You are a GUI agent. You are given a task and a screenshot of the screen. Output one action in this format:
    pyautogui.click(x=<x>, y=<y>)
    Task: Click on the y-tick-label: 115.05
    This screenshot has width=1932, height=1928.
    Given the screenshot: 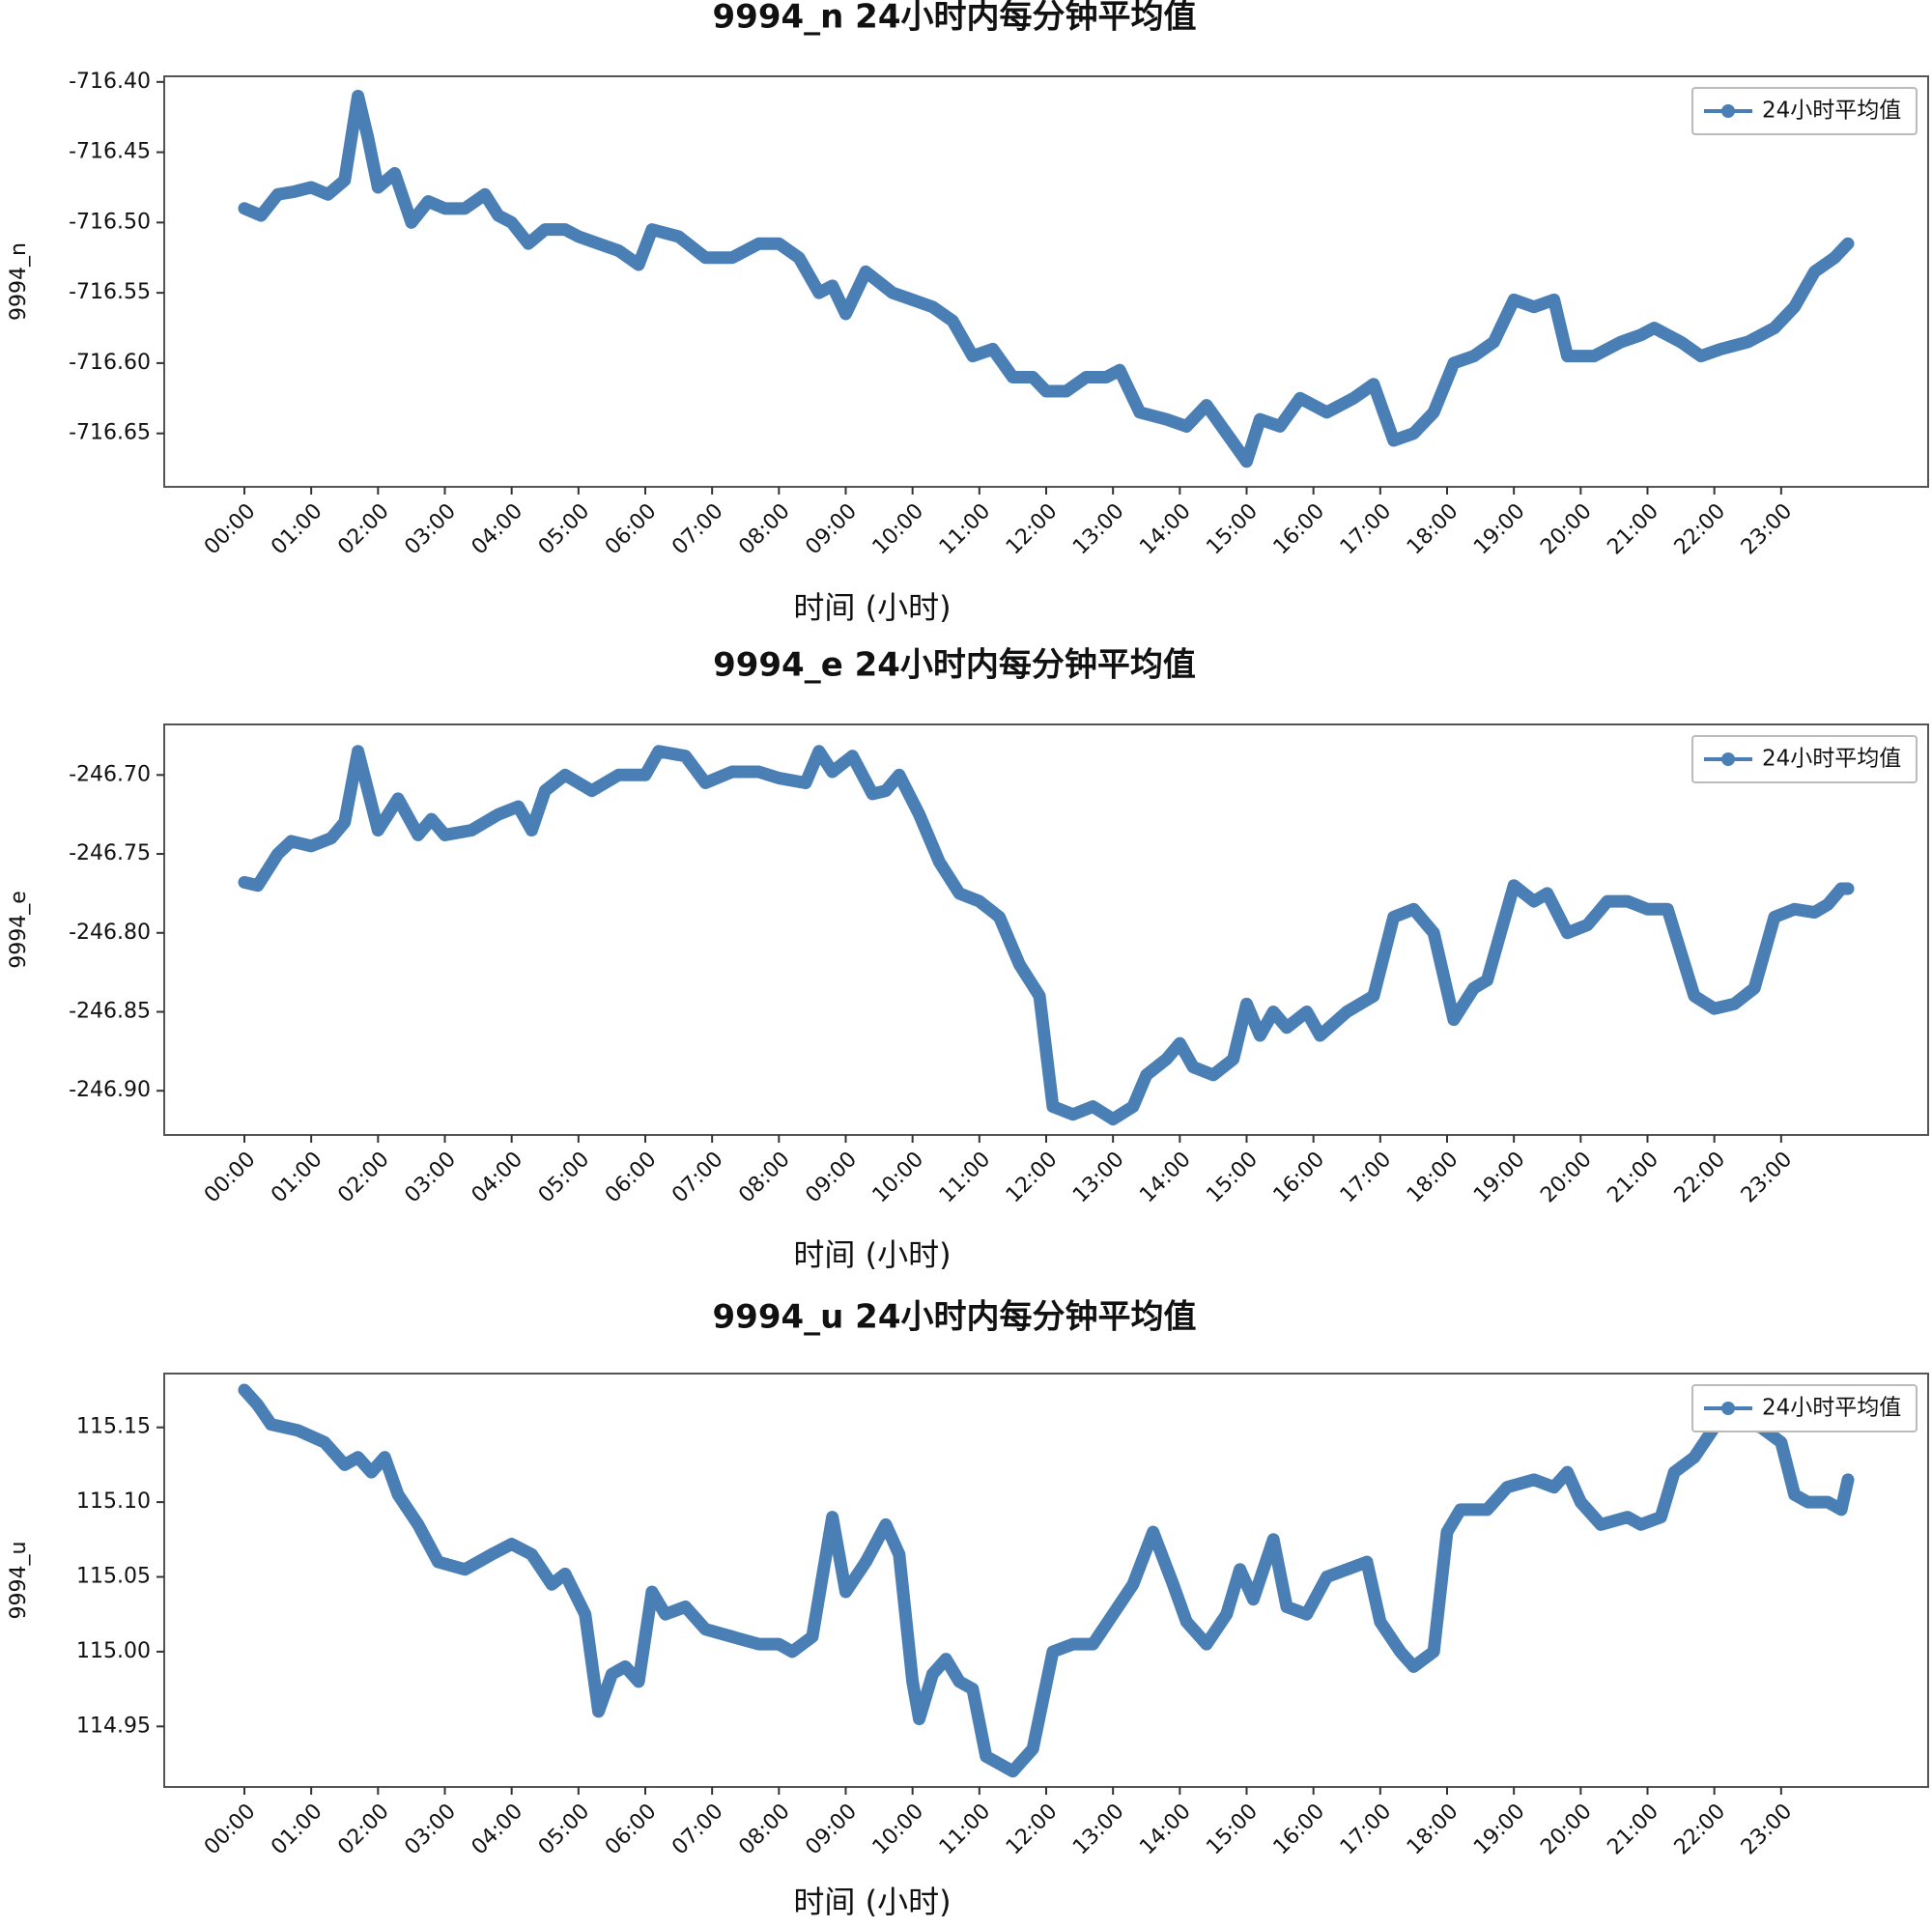 What is the action you would take?
    pyautogui.click(x=113, y=1577)
    